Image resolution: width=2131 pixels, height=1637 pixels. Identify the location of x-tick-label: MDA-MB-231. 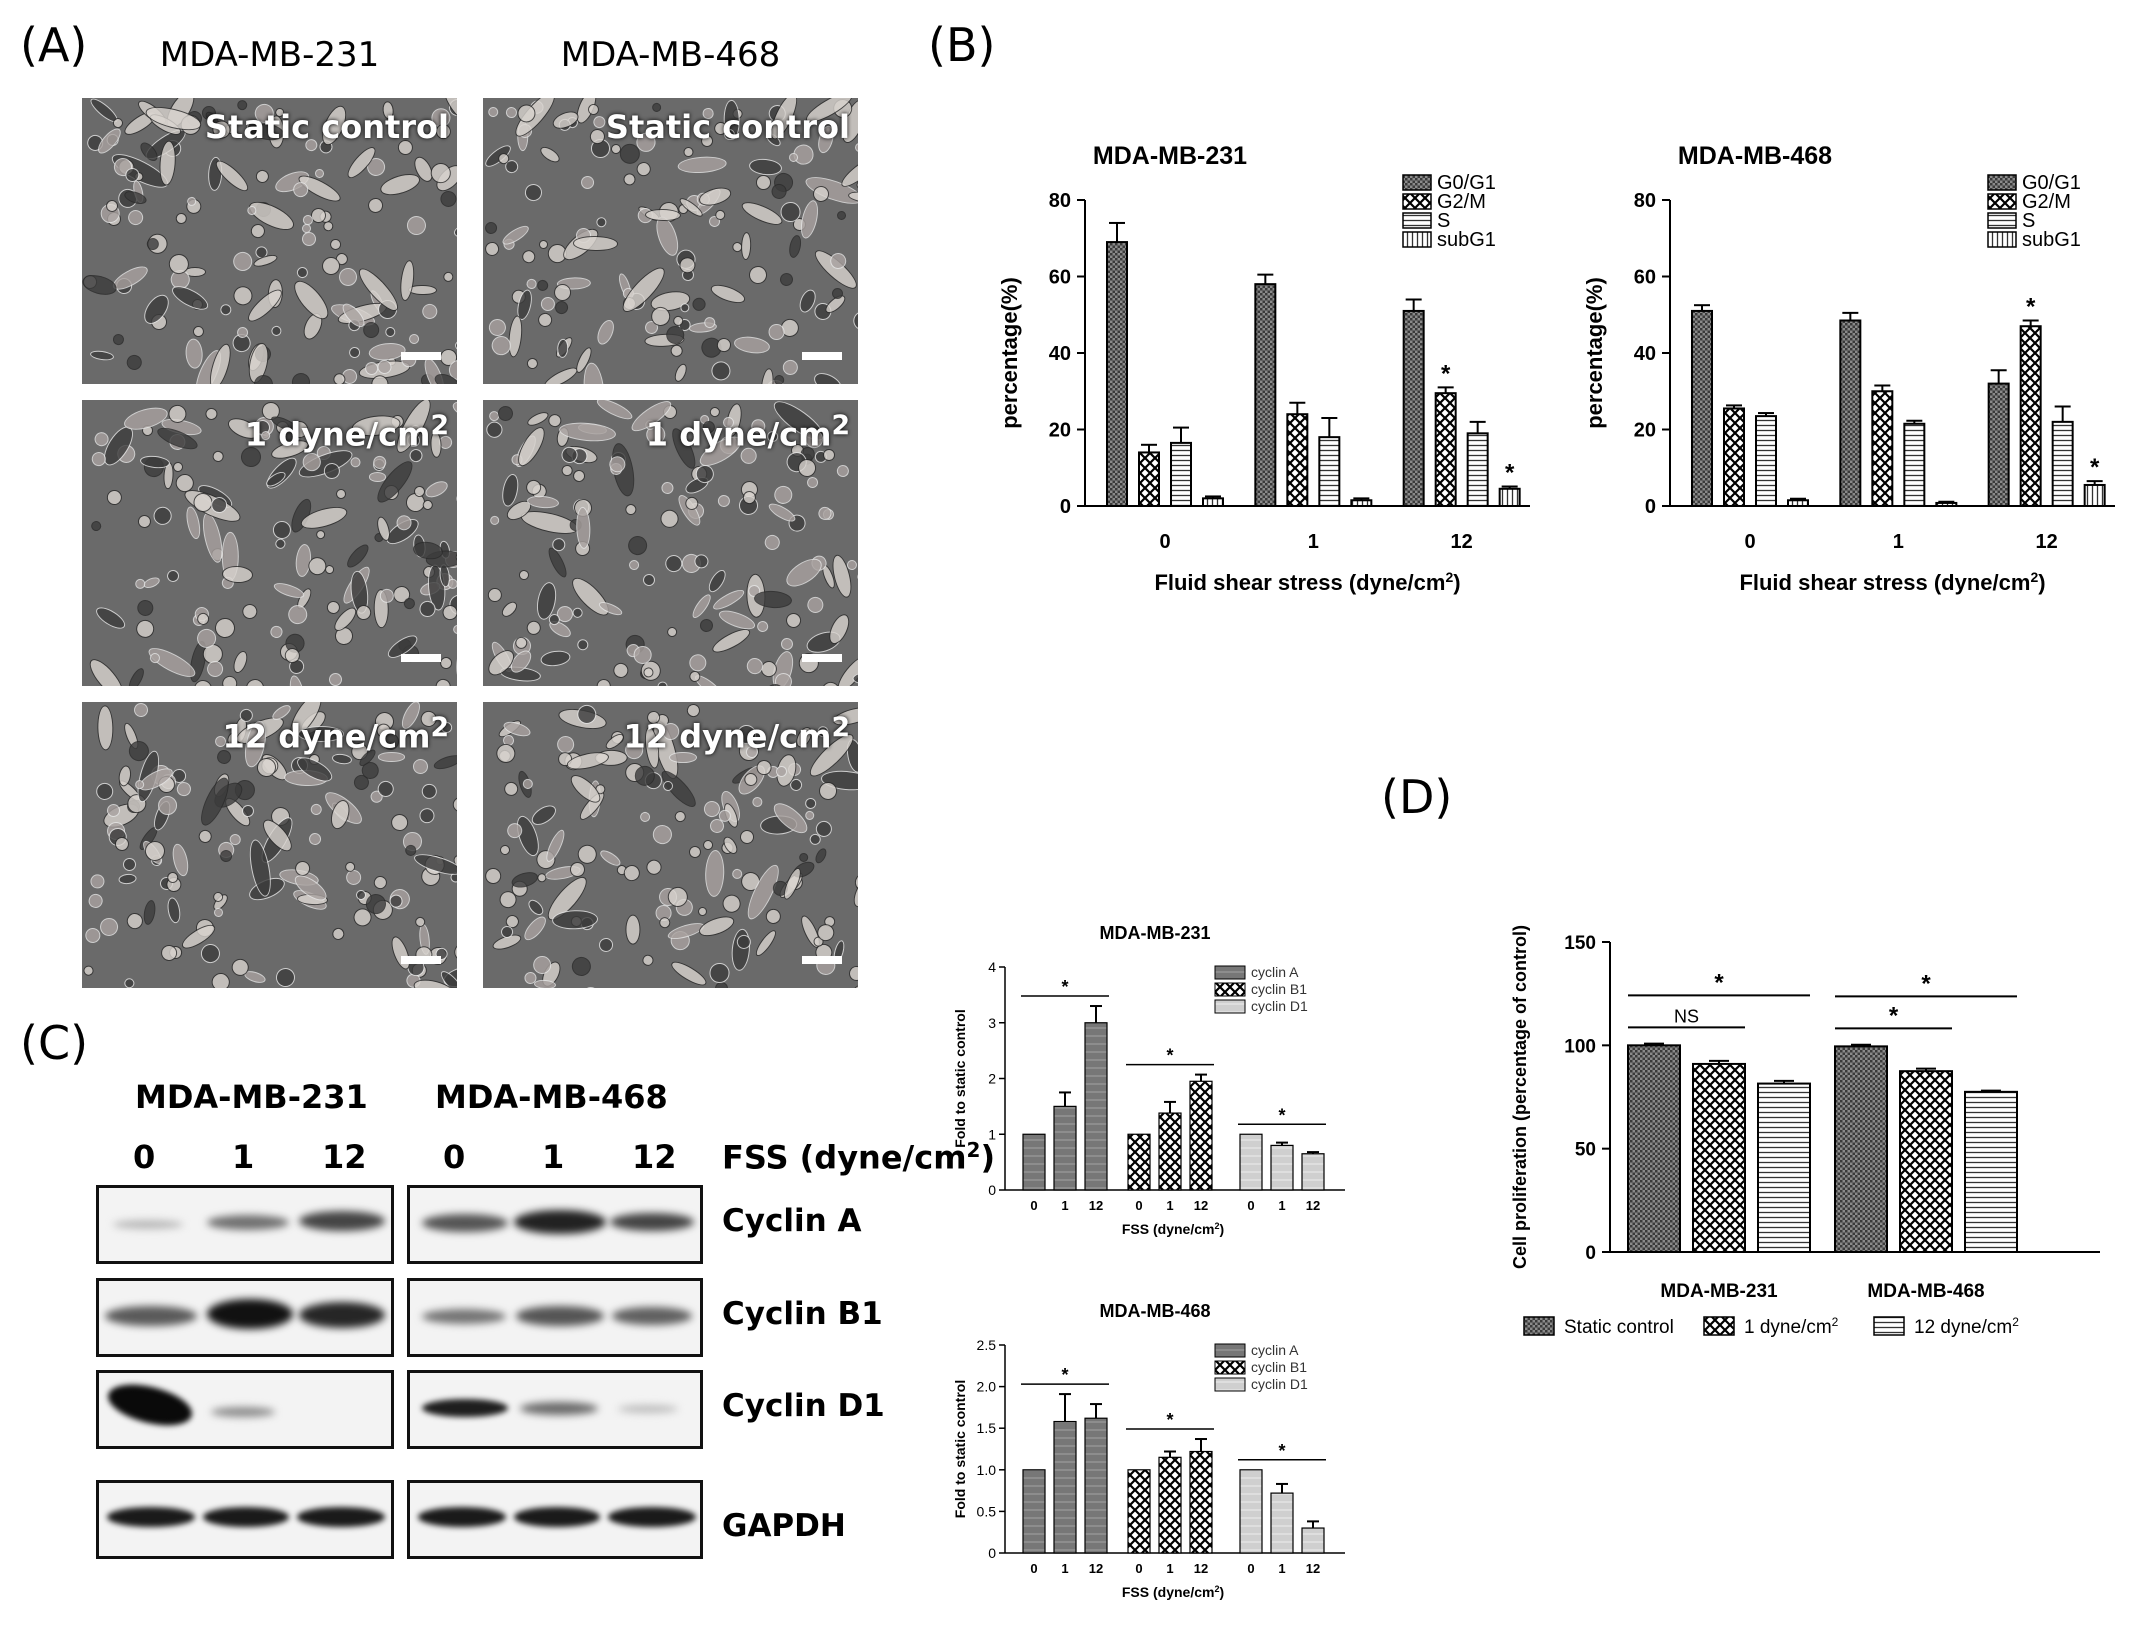
(1719, 1291).